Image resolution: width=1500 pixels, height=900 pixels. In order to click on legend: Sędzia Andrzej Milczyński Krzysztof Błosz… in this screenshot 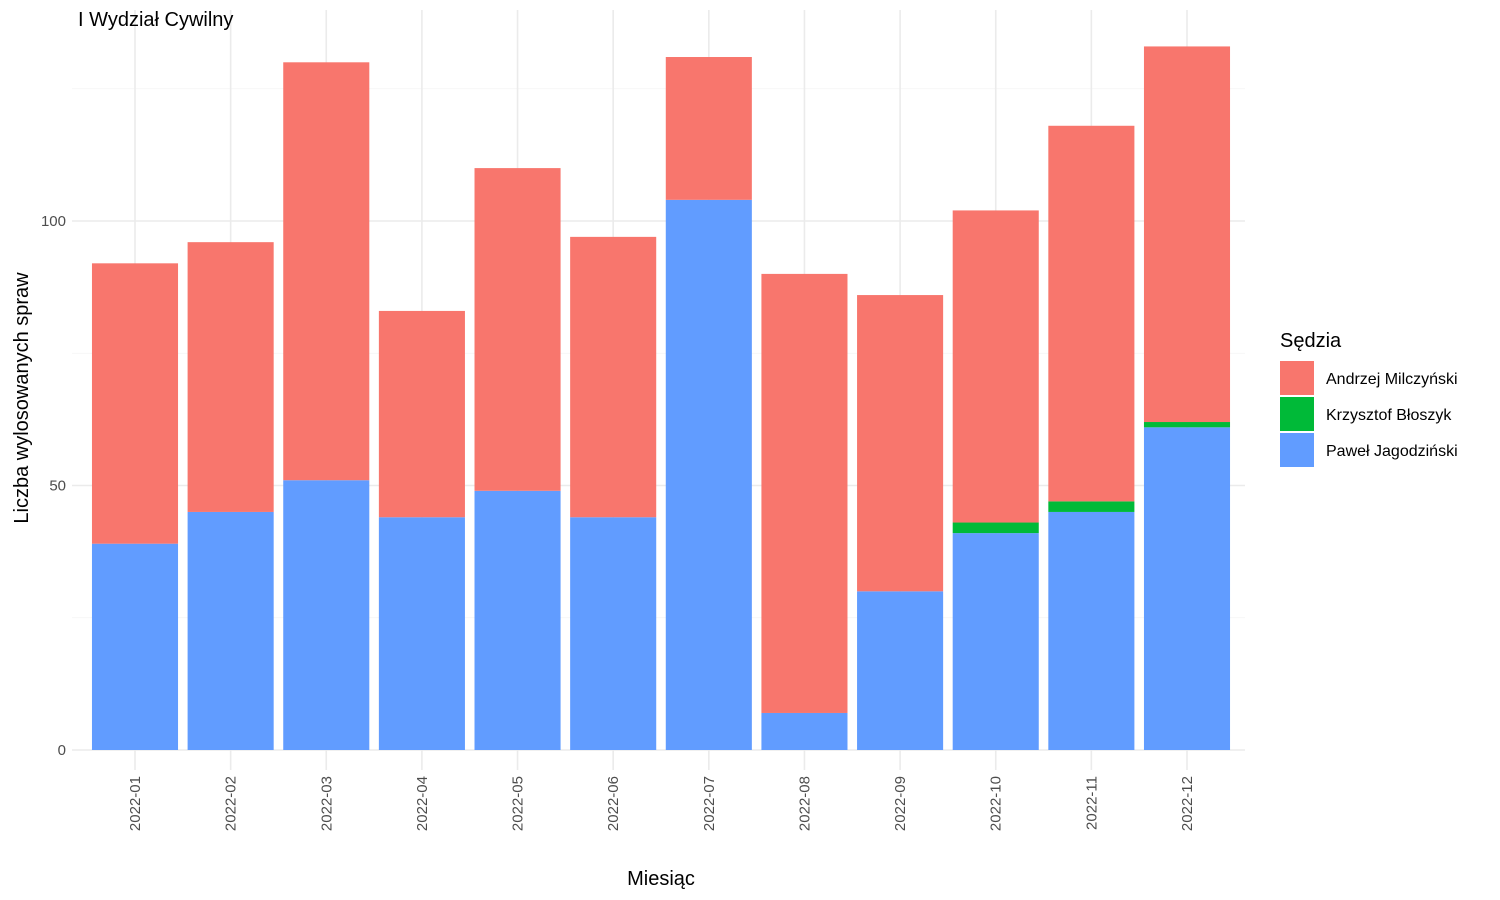, I will do `click(1369, 398)`.